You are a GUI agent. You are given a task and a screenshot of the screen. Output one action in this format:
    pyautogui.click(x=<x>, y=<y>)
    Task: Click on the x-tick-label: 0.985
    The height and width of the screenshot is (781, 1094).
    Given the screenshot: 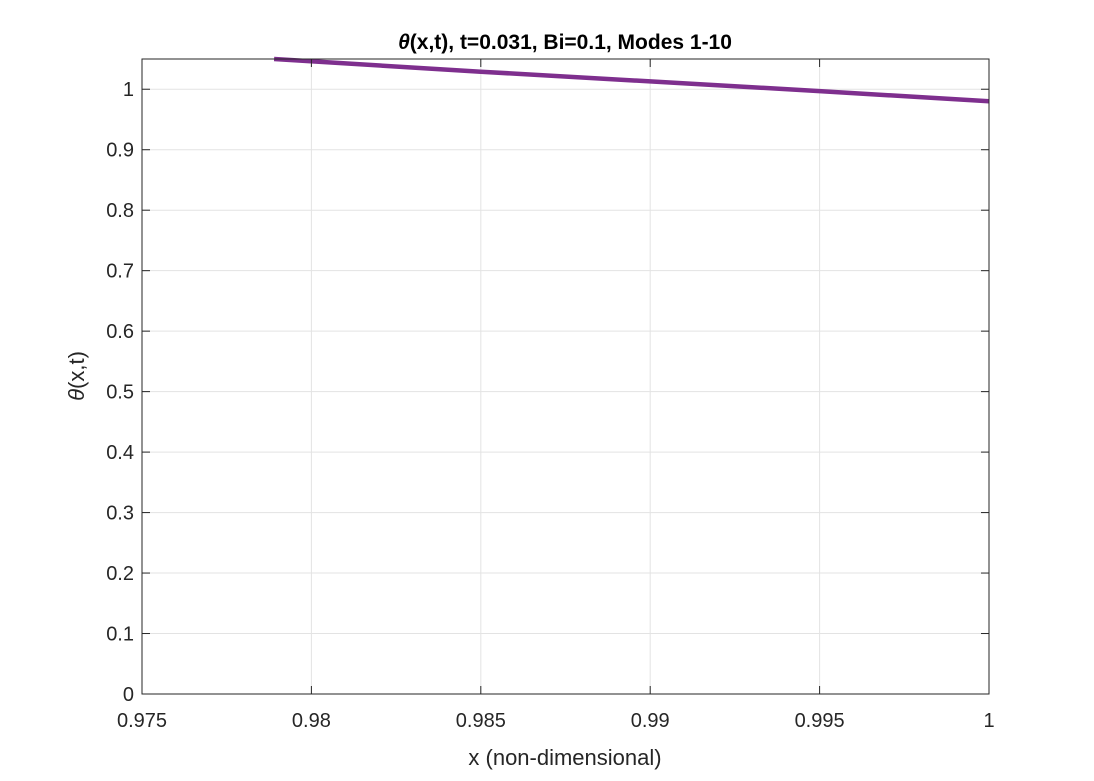 What is the action you would take?
    pyautogui.click(x=481, y=721)
    